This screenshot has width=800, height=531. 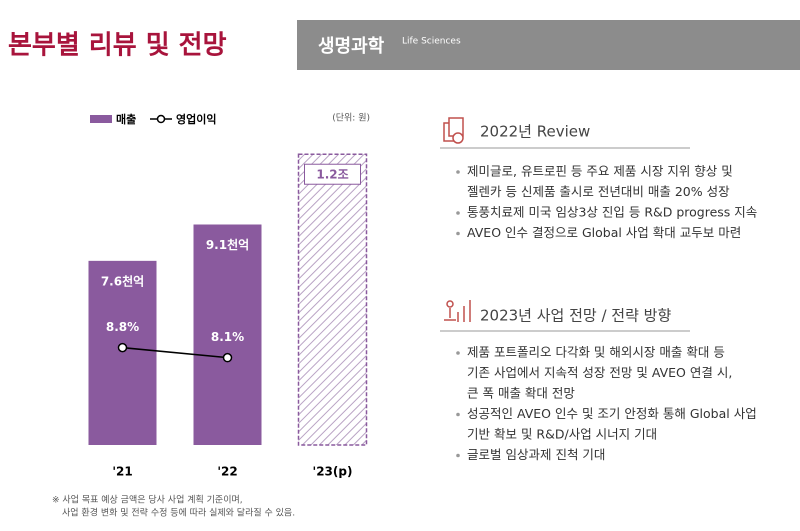 I want to click on line-value-label: 8.8%, so click(x=122, y=327).